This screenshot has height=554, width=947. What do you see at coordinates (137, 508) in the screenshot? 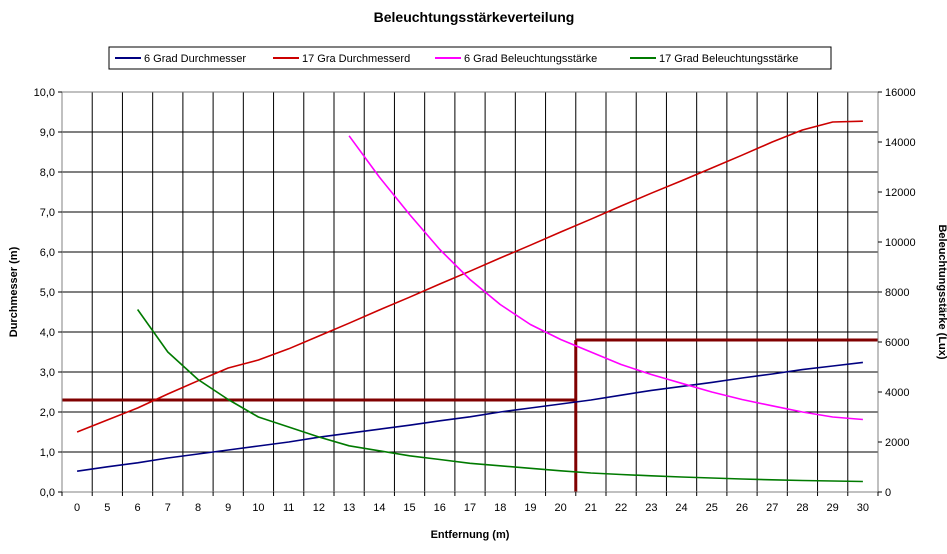
I see `x-tick-label: 6` at bounding box center [137, 508].